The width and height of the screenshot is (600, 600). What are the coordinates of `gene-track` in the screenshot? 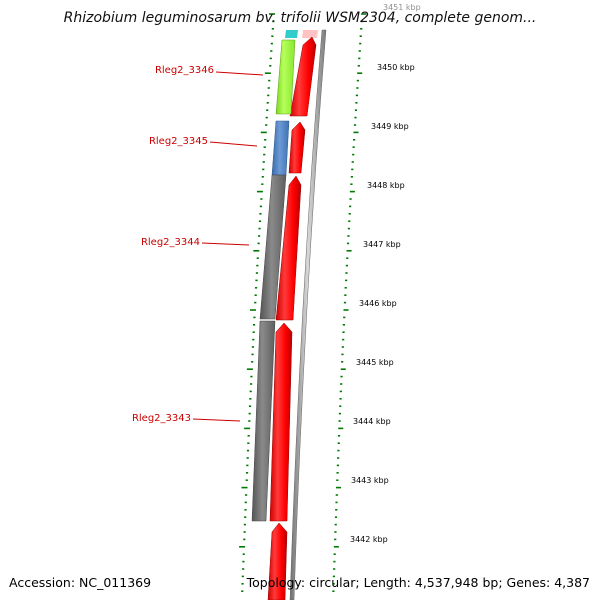 It's located at (273, 280).